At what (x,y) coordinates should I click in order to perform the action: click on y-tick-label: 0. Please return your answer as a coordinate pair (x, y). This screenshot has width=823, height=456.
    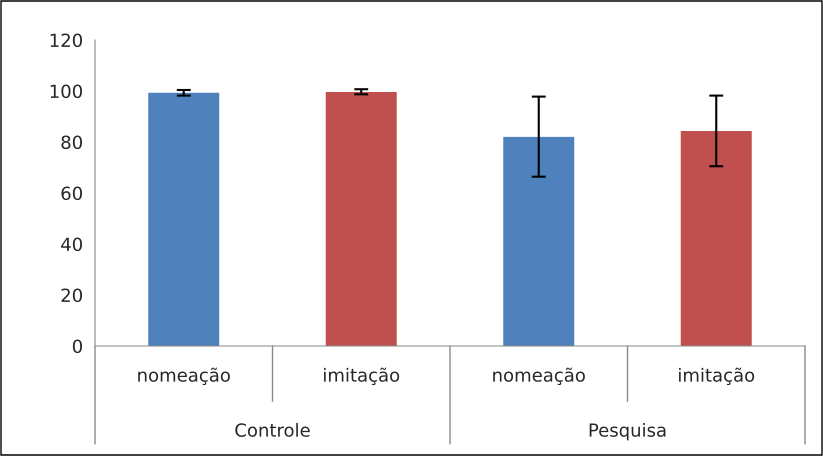
    Looking at the image, I should click on (77, 346).